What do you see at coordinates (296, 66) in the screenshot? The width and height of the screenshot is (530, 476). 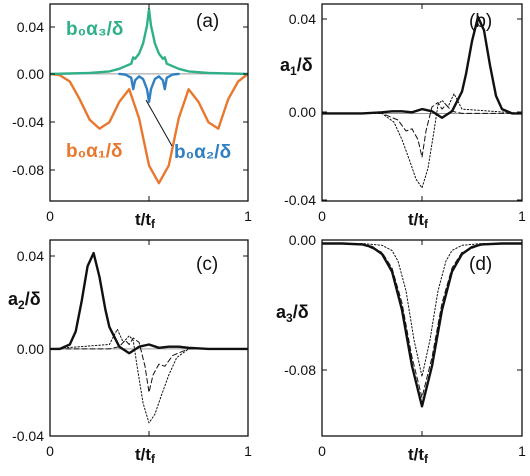 I see `y-axis-label: a1/δ` at bounding box center [296, 66].